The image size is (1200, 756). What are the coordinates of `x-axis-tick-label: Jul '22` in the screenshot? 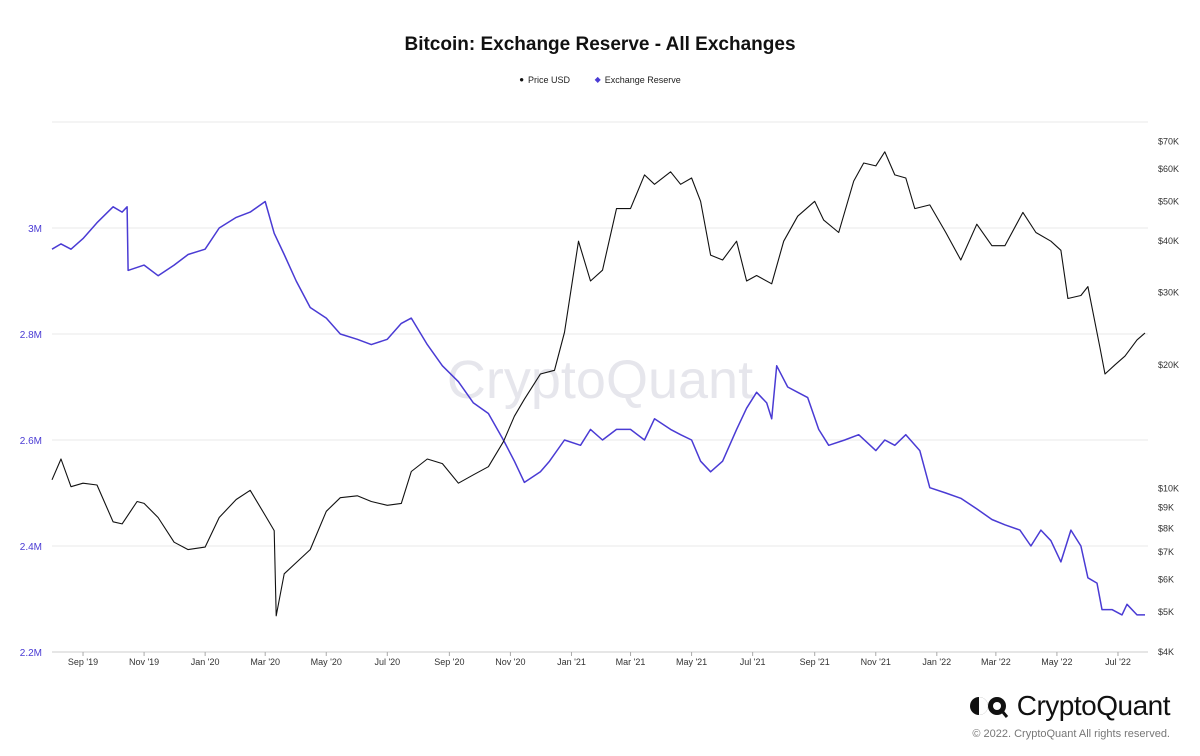 It's located at (1118, 662).